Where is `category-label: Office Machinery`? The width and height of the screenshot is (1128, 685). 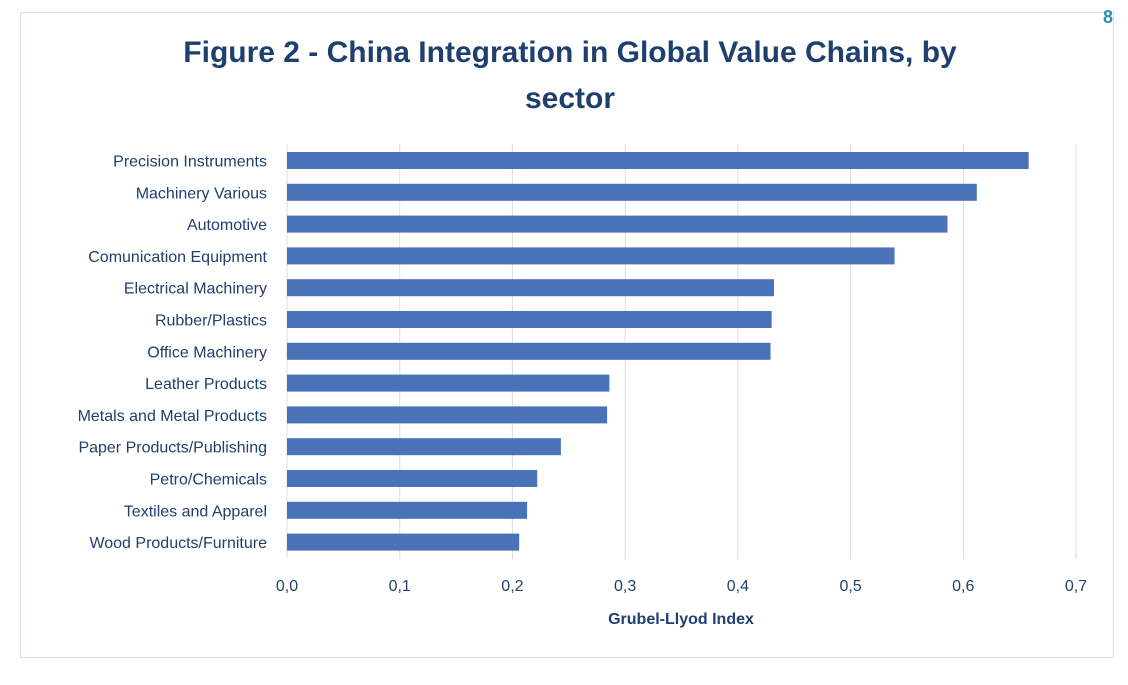
category-label: Office Machinery is located at coordinates (207, 352).